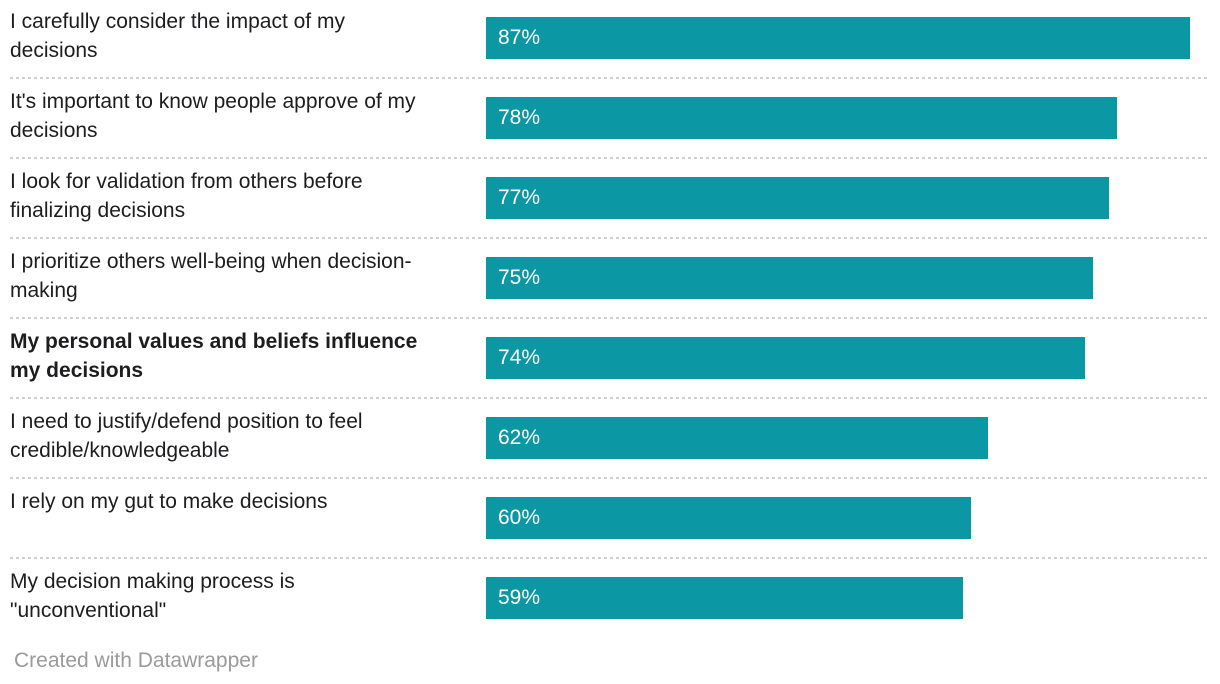 This screenshot has width=1220, height=684. I want to click on bar: 78%, so click(801, 118).